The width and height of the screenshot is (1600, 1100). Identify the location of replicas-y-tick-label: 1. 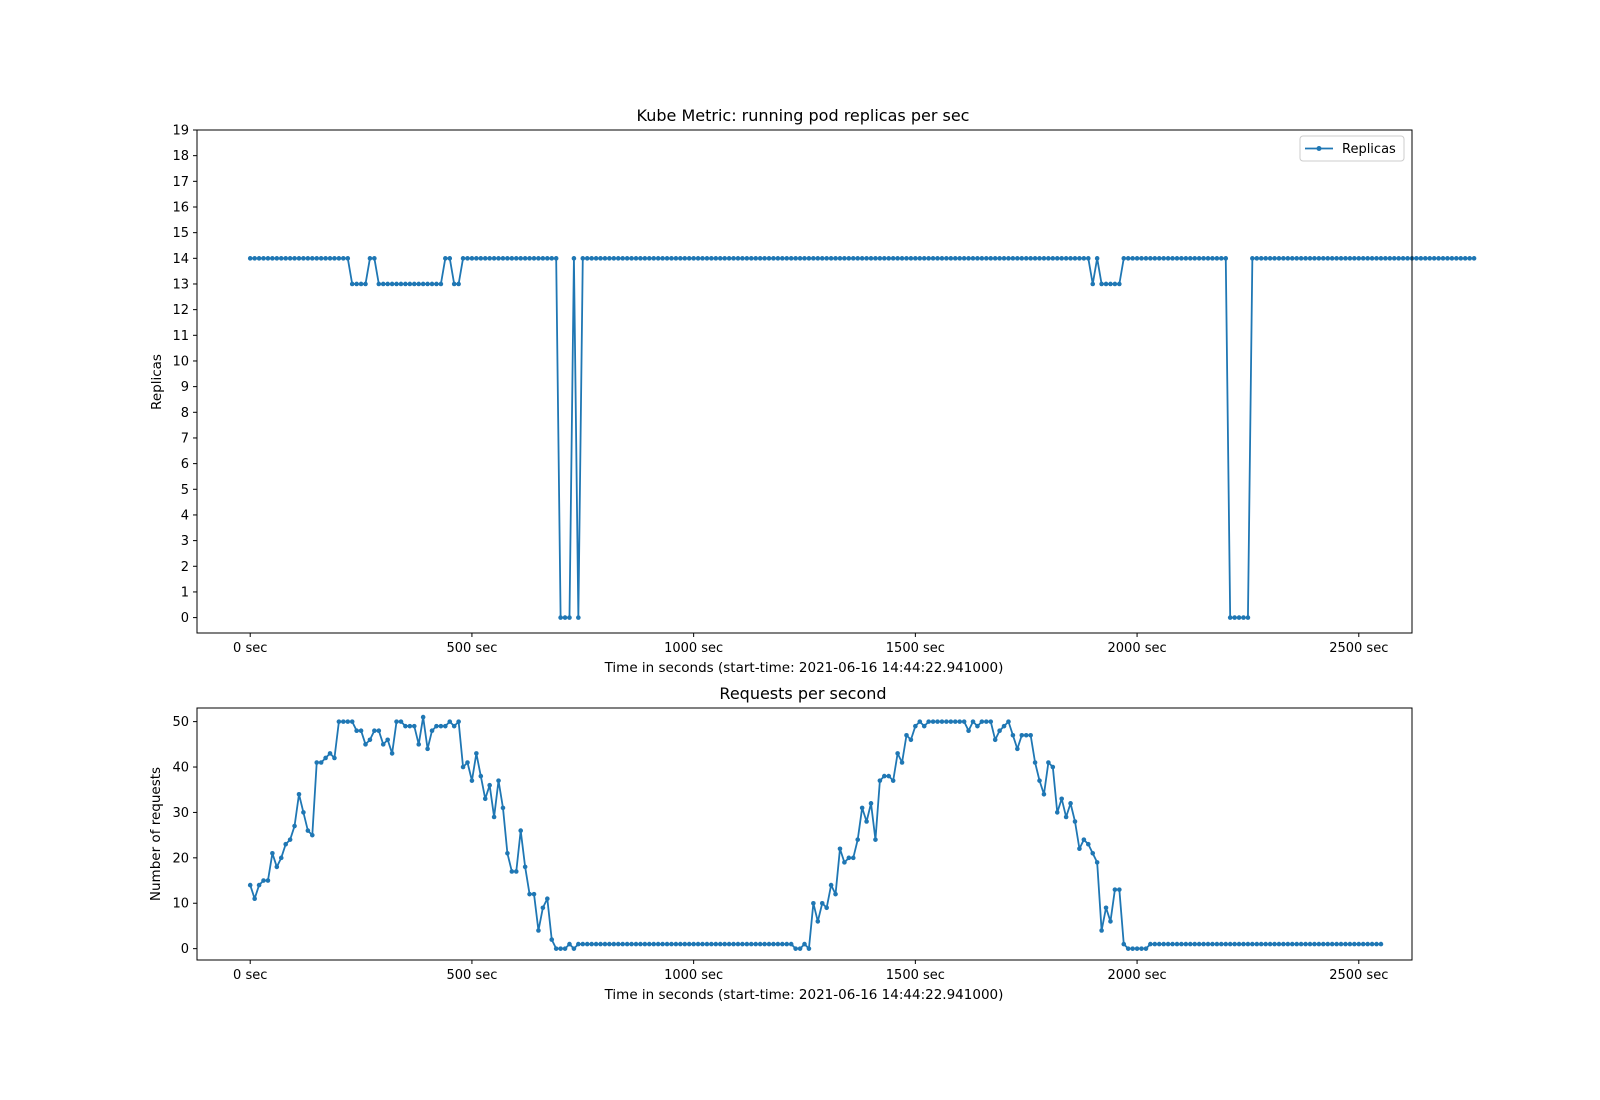
(185, 592).